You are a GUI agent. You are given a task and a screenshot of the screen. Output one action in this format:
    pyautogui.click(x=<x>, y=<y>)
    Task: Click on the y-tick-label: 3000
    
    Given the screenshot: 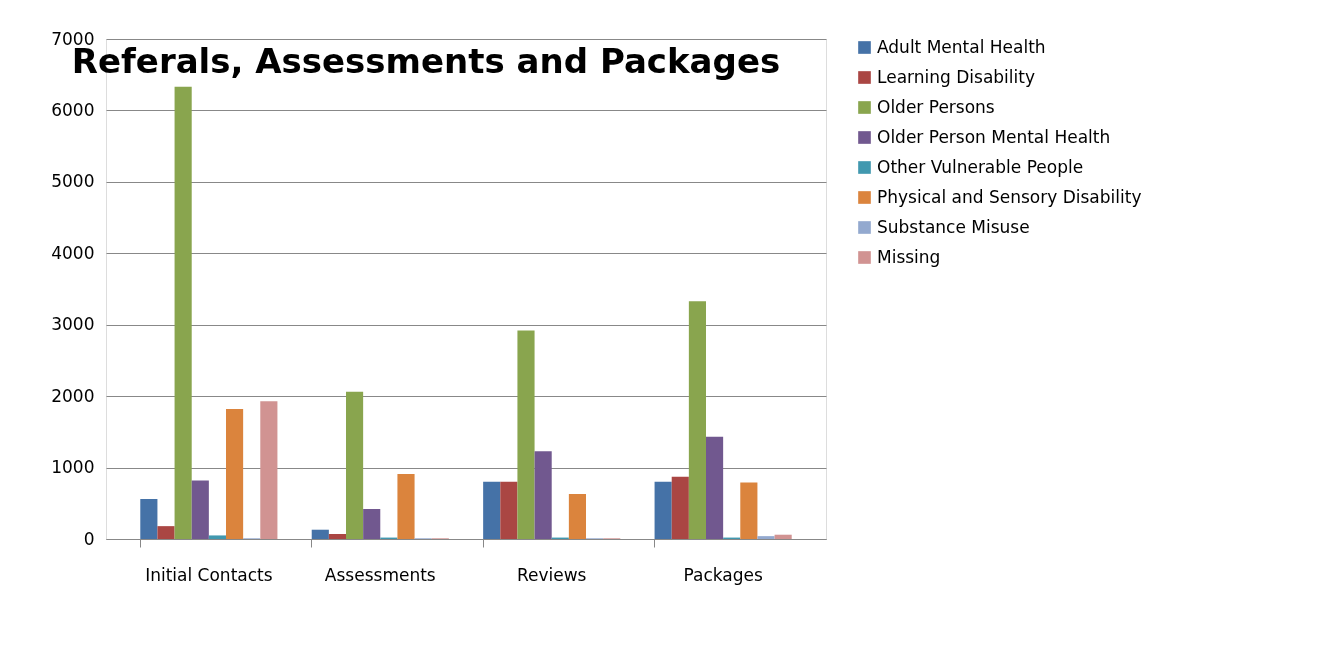 What is the action you would take?
    pyautogui.click(x=73, y=324)
    